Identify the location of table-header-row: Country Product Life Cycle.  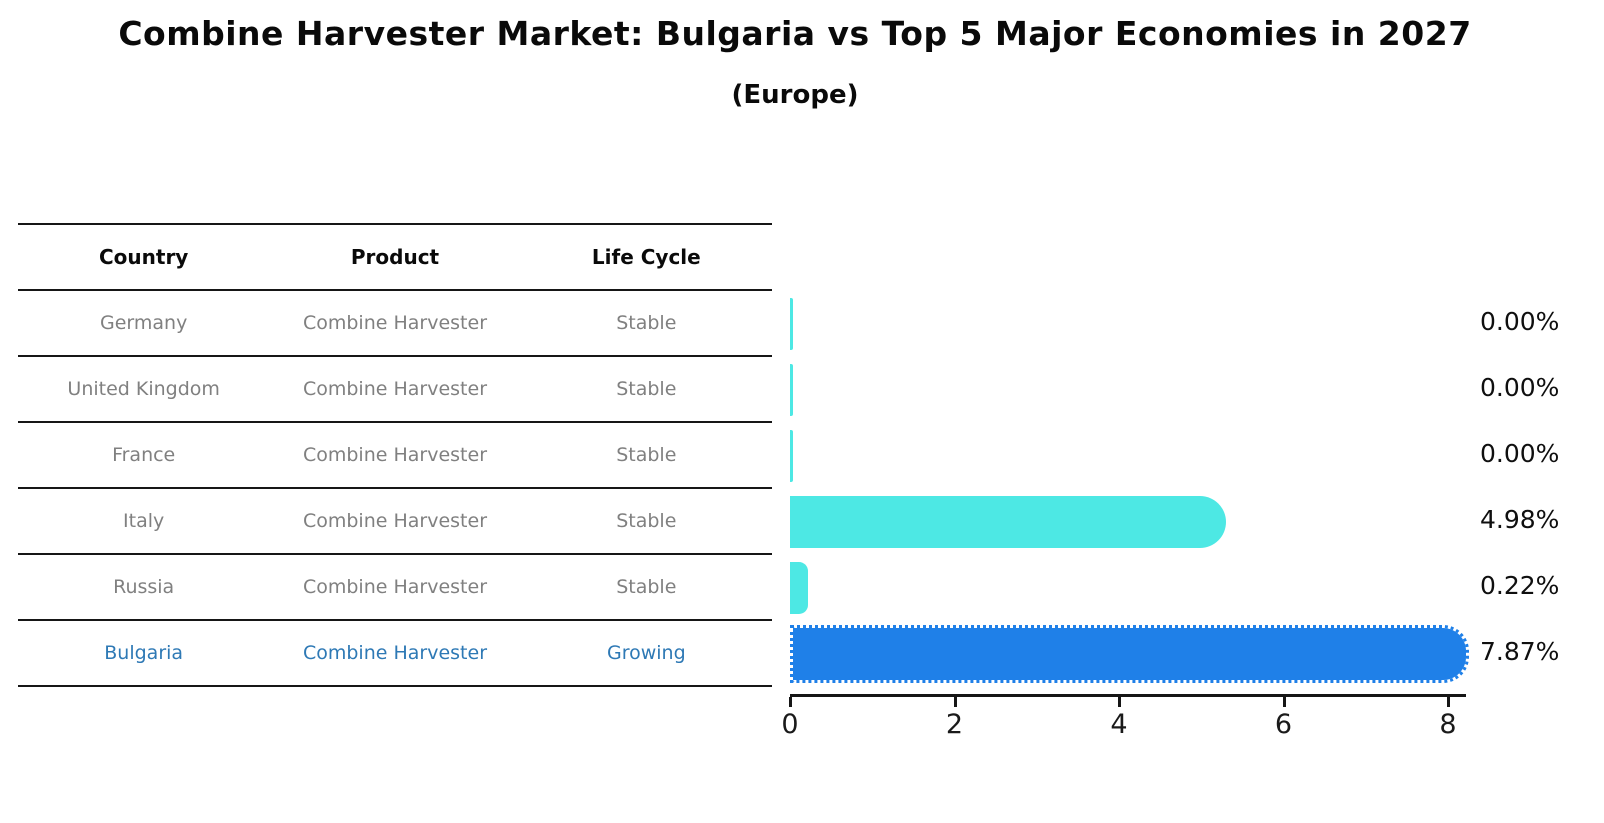
(395, 258).